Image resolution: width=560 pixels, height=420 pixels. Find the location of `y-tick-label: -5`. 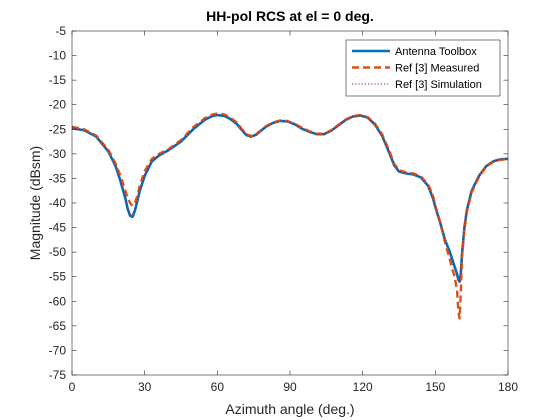

y-tick-label: -5 is located at coordinates (60, 31).